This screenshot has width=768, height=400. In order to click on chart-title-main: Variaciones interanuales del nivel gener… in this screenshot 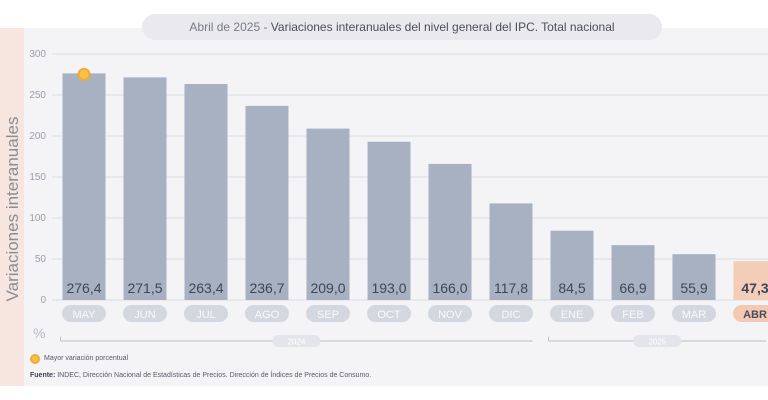, I will do `click(442, 27)`.